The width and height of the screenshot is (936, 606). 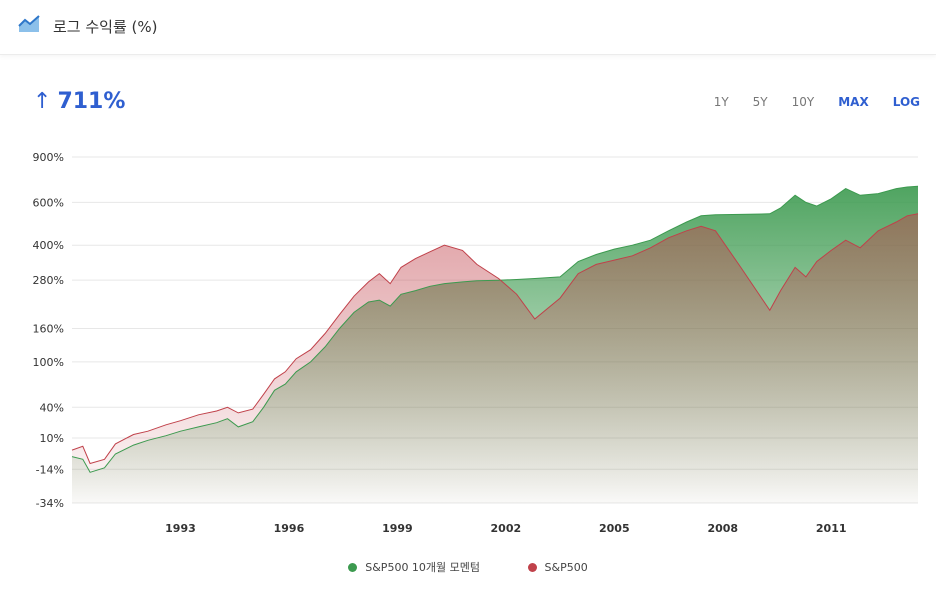 What do you see at coordinates (353, 567) in the screenshot?
I see `legend-dot-momentum` at bounding box center [353, 567].